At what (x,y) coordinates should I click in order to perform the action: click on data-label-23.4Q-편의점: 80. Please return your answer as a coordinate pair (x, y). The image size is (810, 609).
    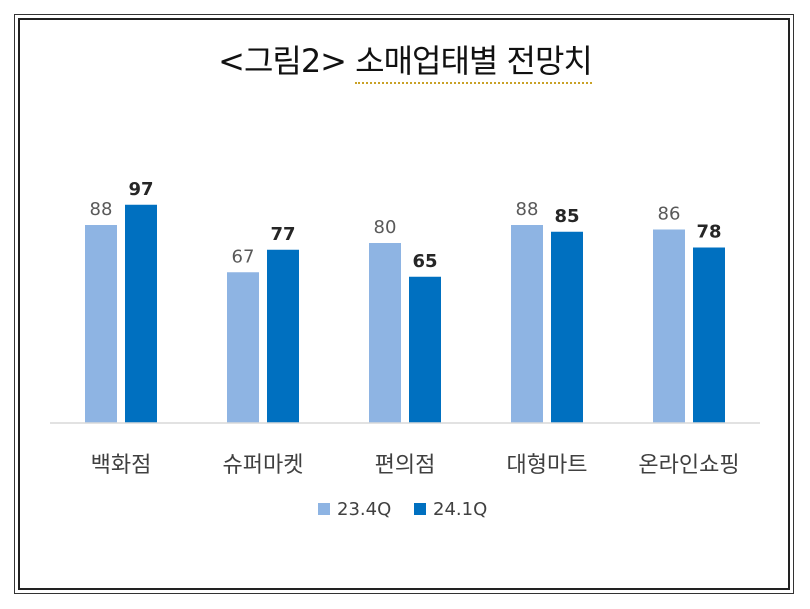
    Looking at the image, I should click on (385, 227).